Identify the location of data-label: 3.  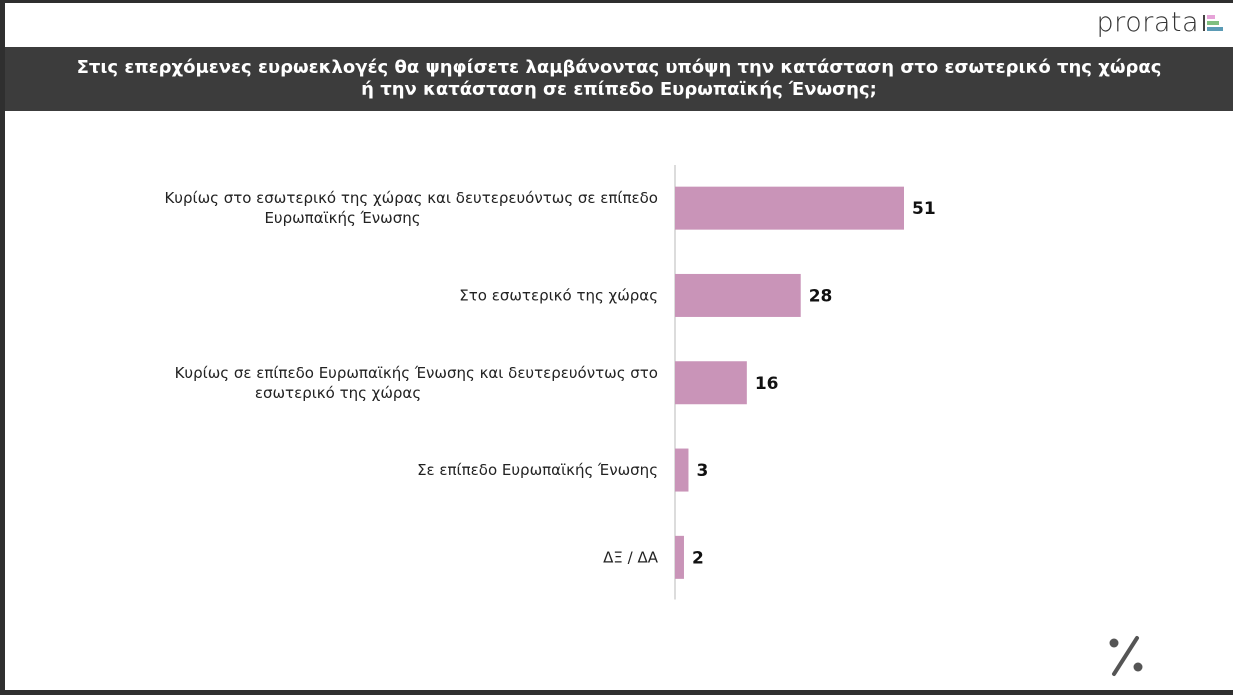
(702, 471).